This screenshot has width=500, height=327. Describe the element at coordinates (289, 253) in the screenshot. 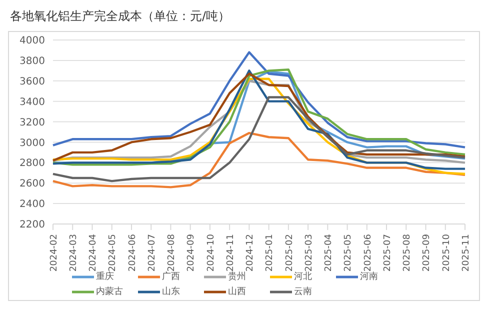

I see `x-tick-label: 2025-02` at that location.